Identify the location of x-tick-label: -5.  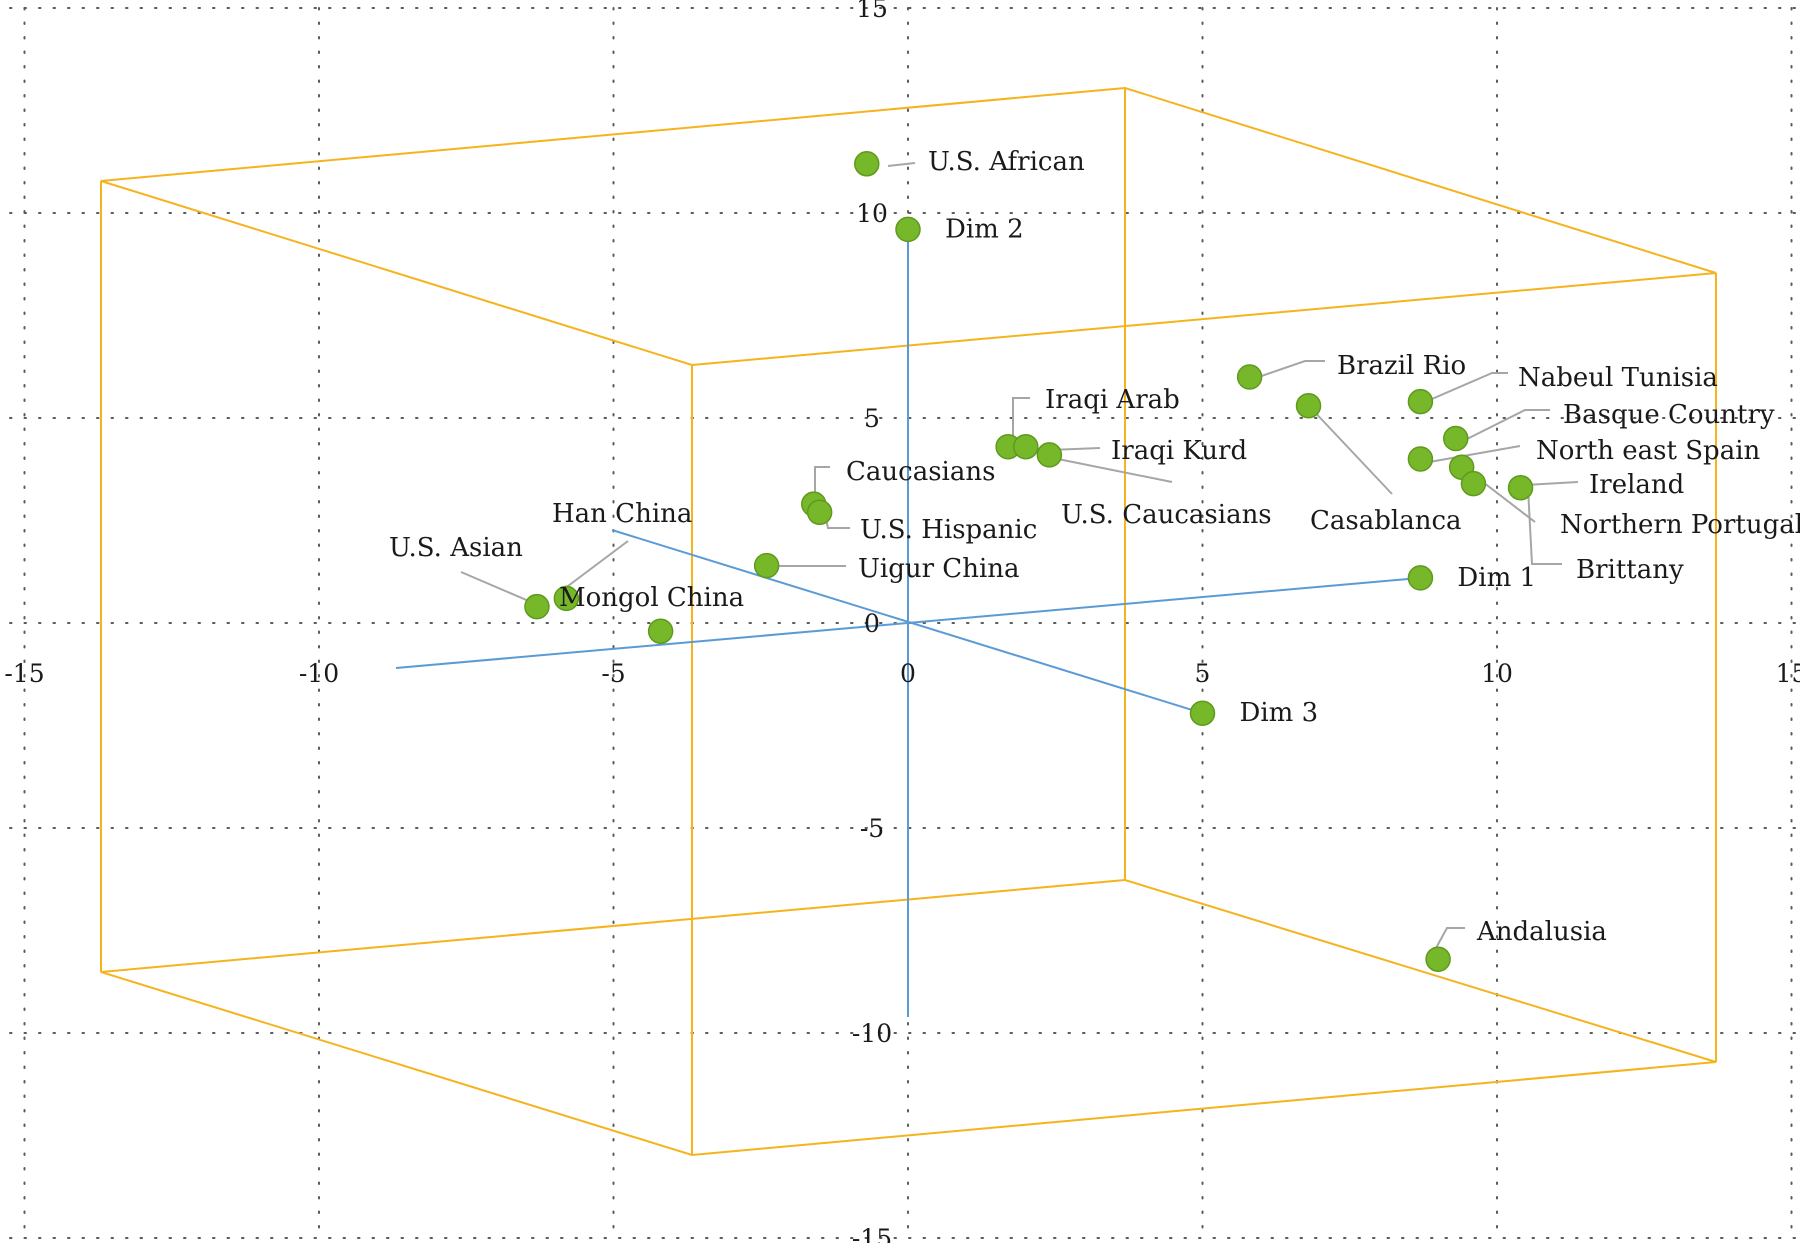
(613, 673).